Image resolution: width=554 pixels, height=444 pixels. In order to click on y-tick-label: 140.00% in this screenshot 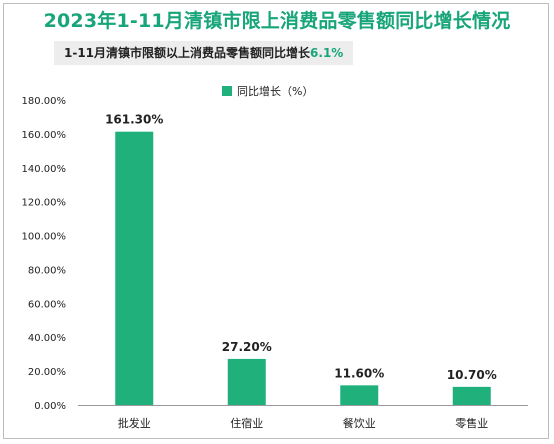, I will do `click(44, 169)`.